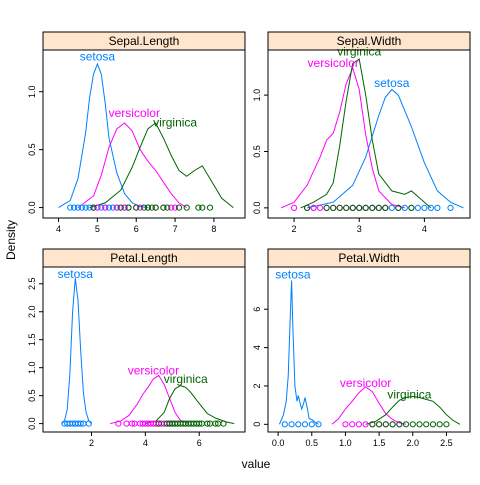 The height and width of the screenshot is (485, 480). I want to click on y-tick-label: 0.0, so click(32, 207).